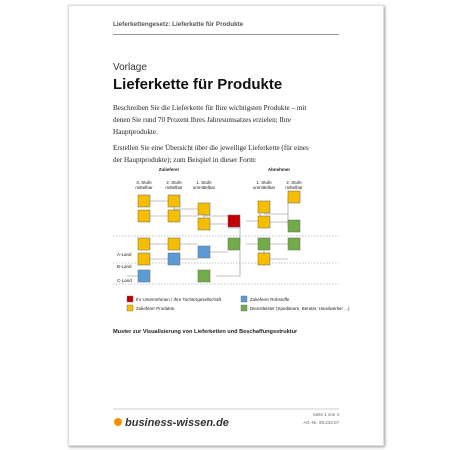 Image resolution: width=450 pixels, height=450 pixels. Describe the element at coordinates (226, 34) in the screenshot. I see `header-rule` at that location.